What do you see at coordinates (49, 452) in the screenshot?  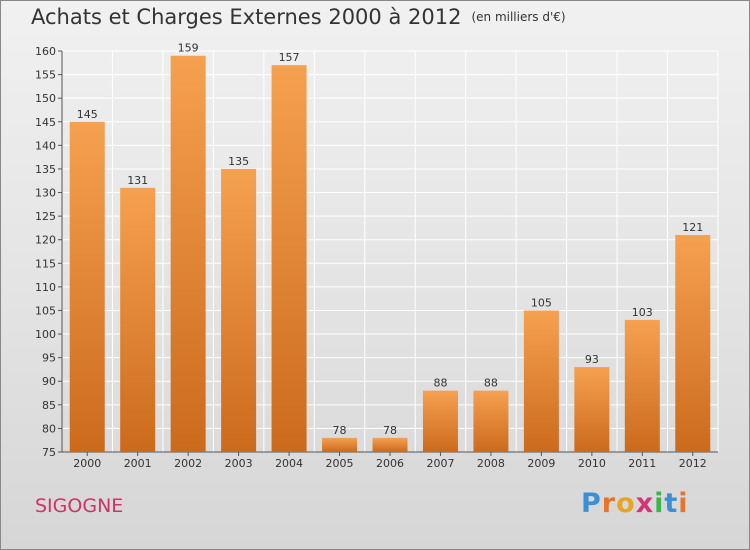 I see `y-tick-label: 75` at bounding box center [49, 452].